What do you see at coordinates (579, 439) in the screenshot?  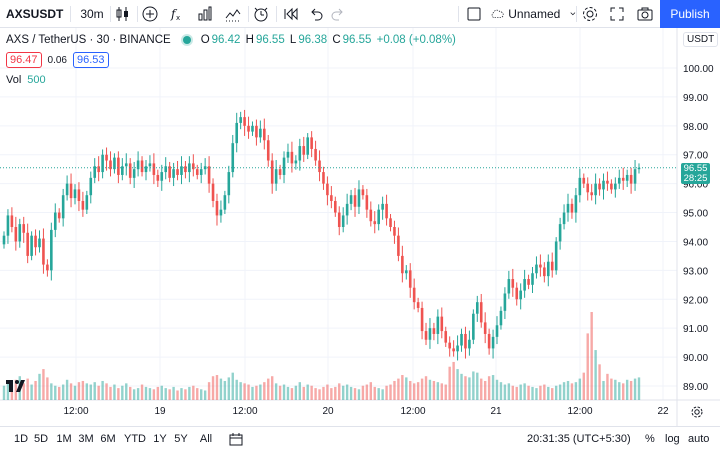 I see `timezone-button: 20:31:35 (UTC+5:30)` at bounding box center [579, 439].